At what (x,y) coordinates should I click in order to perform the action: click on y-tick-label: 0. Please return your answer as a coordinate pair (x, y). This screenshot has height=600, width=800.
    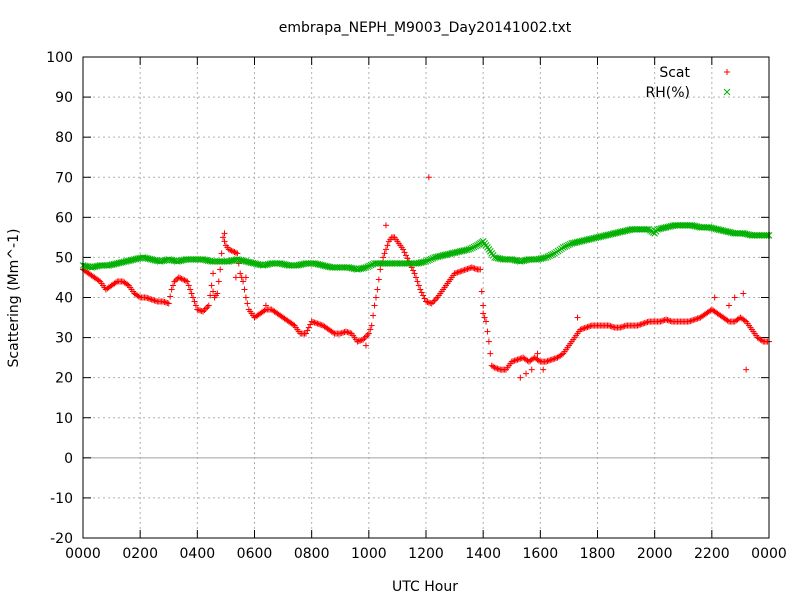
    Looking at the image, I should click on (68, 459).